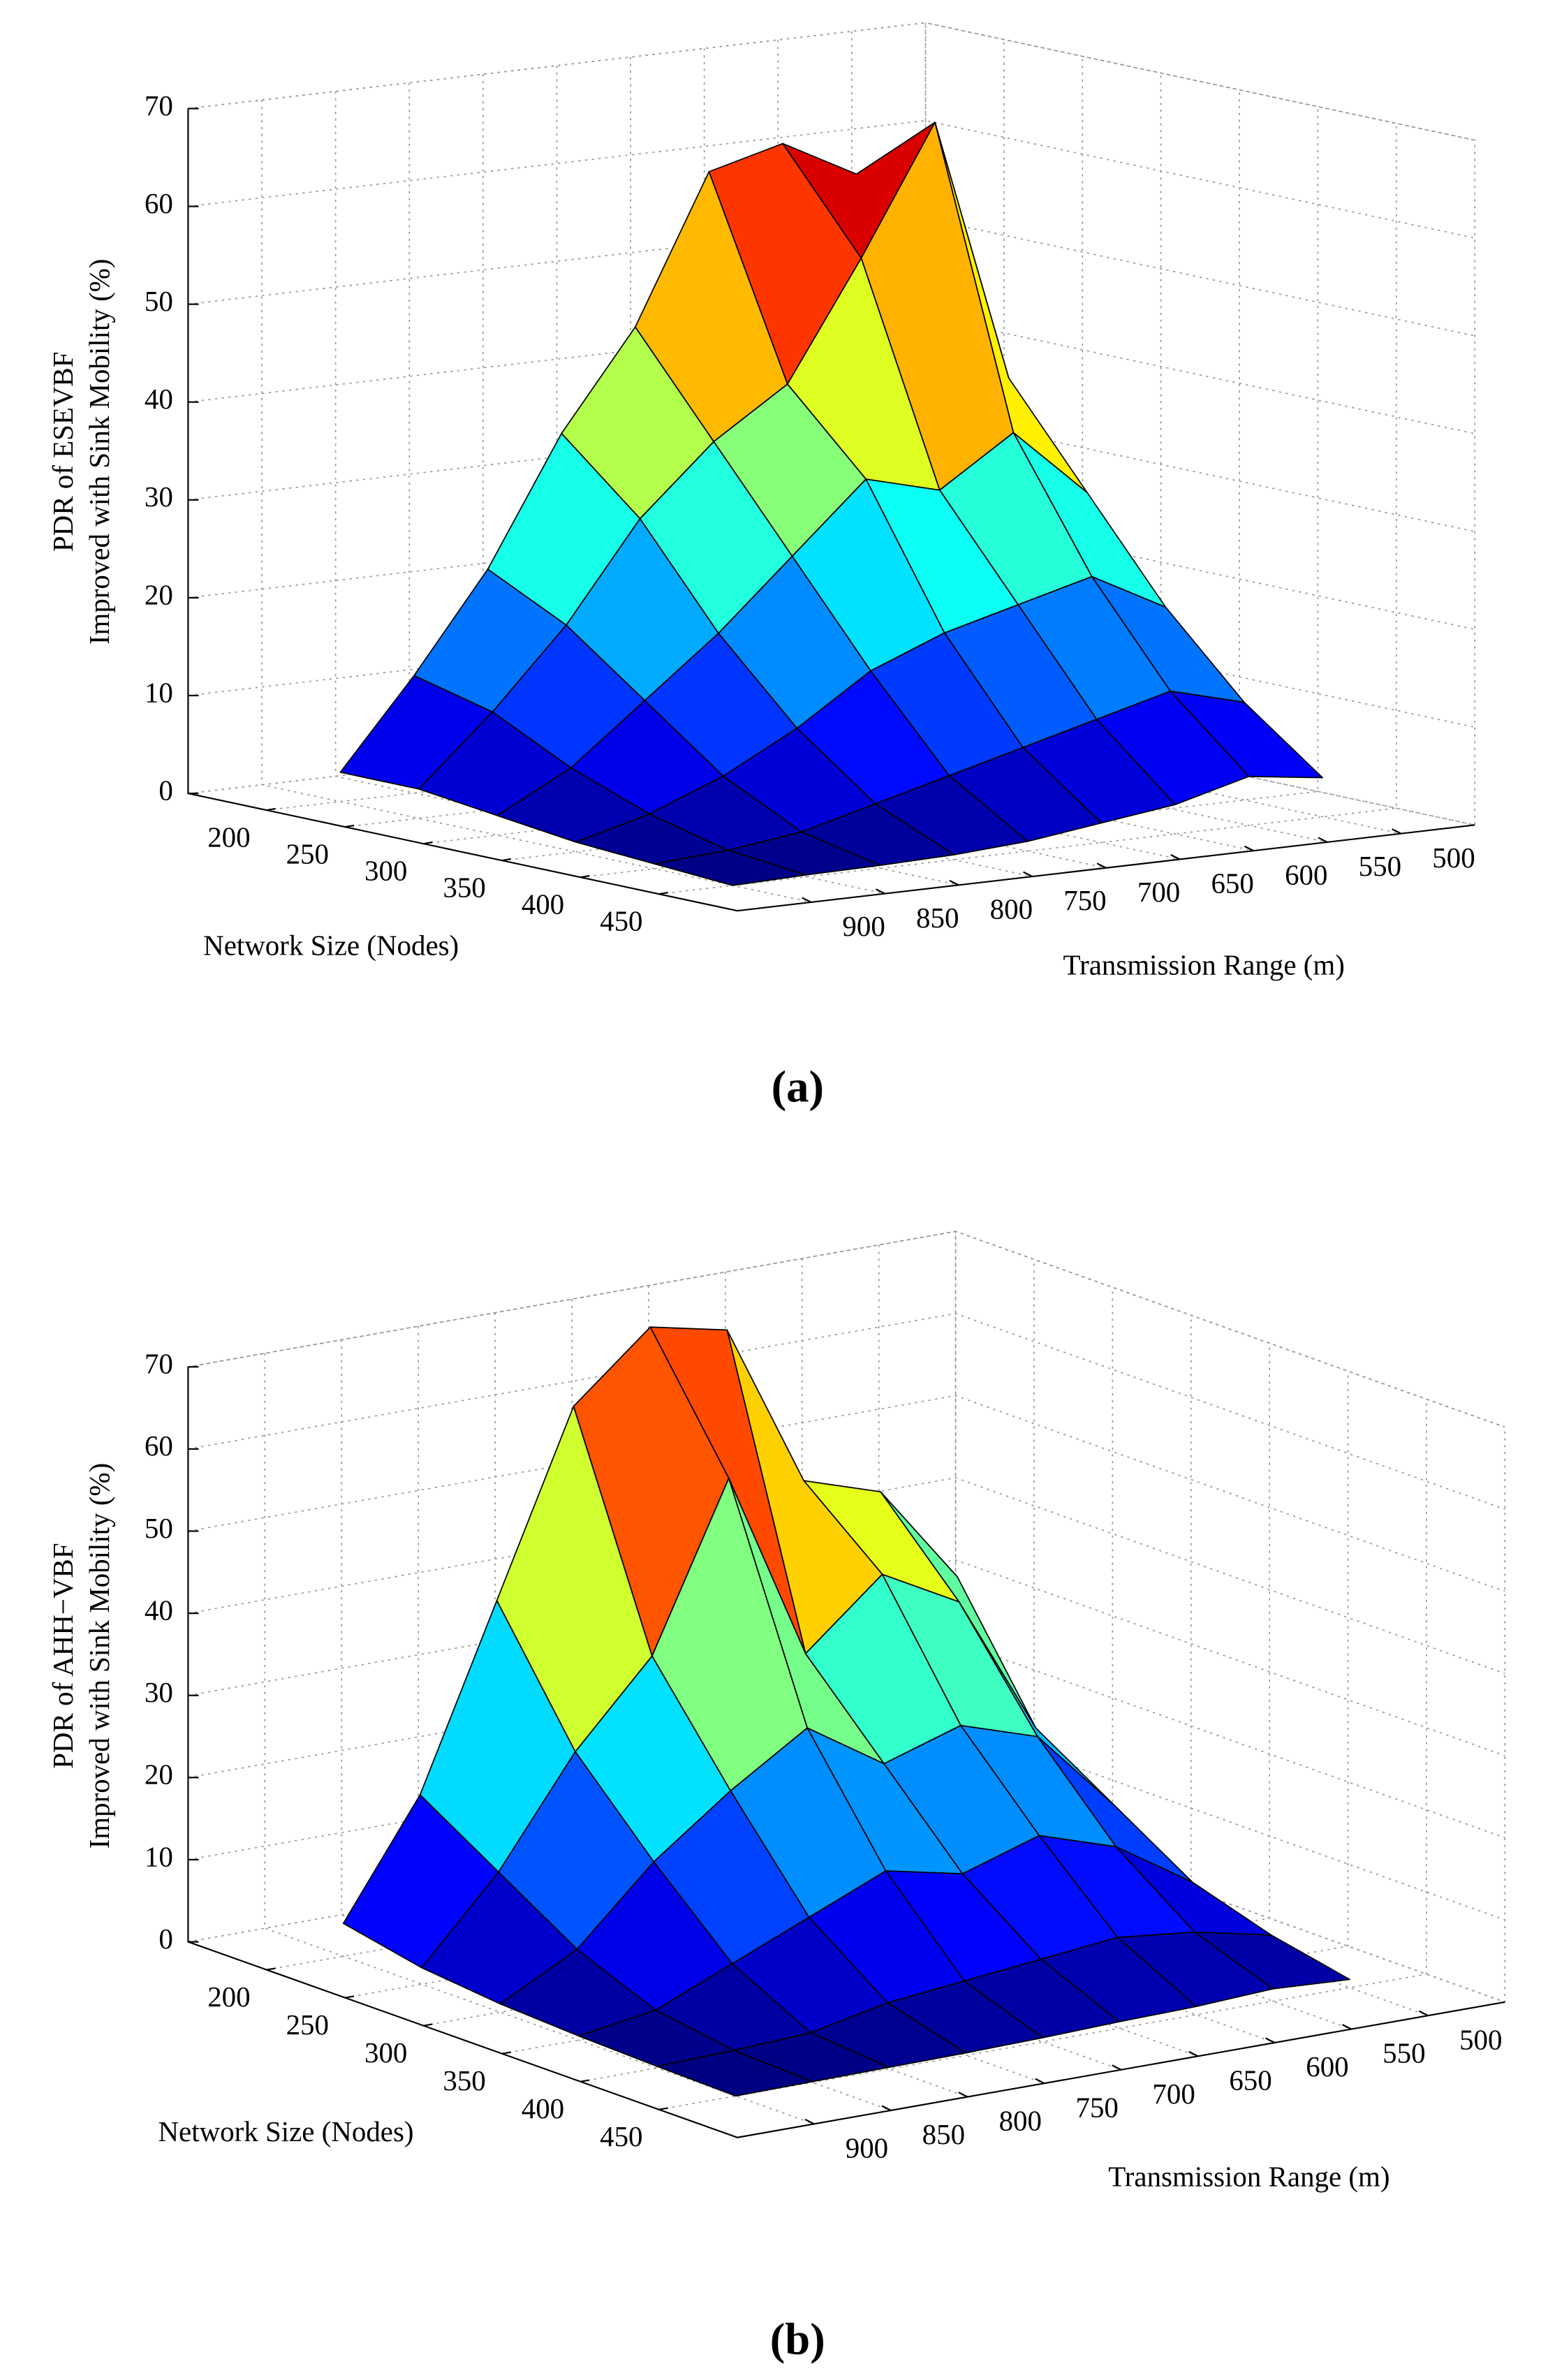  Describe the element at coordinates (797, 2339) in the screenshot. I see `caption: (b)` at that location.